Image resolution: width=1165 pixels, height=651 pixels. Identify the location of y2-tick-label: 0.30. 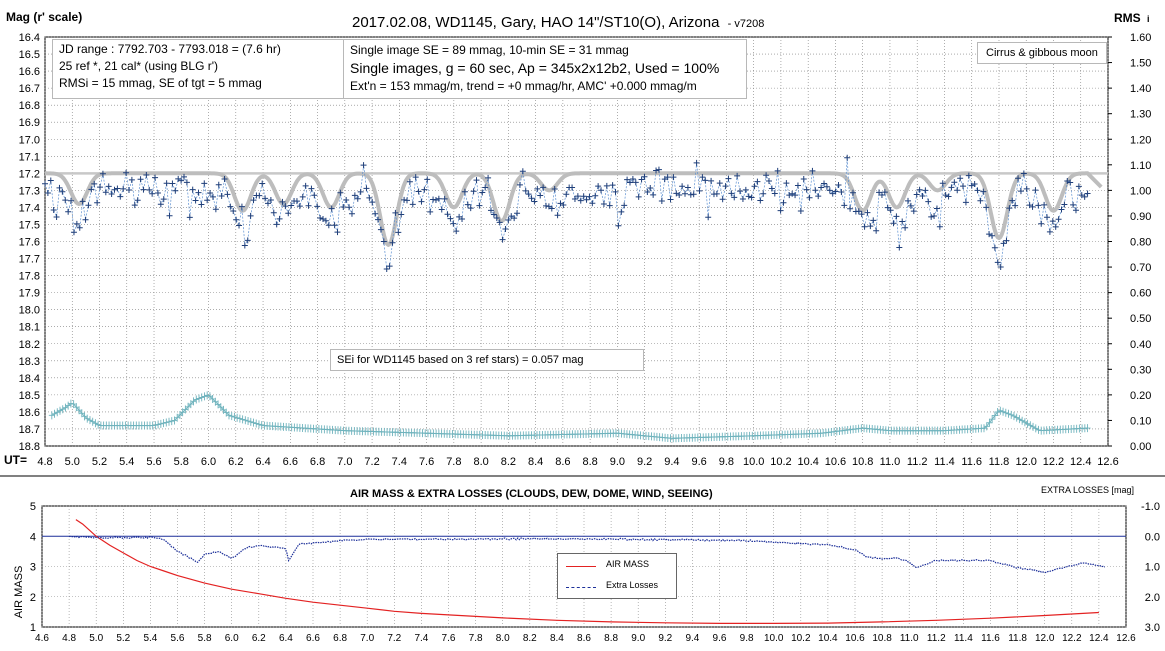
(1140, 370).